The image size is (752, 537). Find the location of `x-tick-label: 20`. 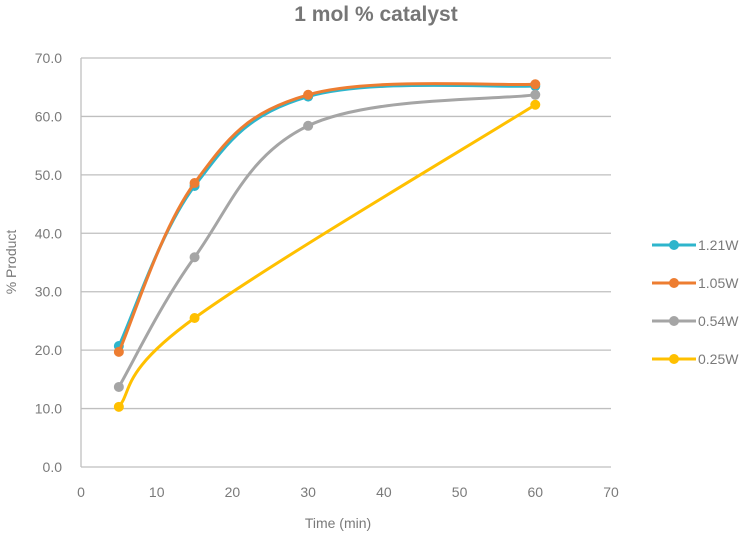

x-tick-label: 20 is located at coordinates (233, 492).